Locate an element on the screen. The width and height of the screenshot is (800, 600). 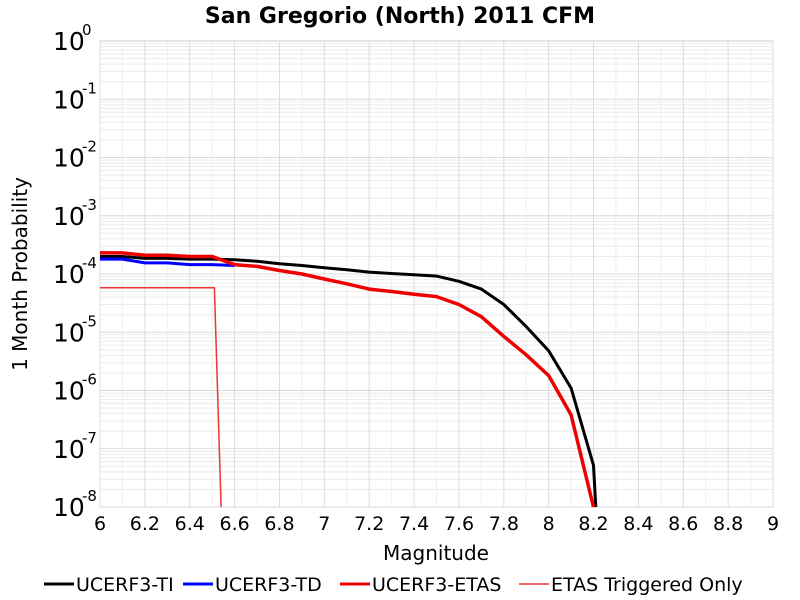
y-tick-label: 10⁻⁴ is located at coordinates (75, 271).